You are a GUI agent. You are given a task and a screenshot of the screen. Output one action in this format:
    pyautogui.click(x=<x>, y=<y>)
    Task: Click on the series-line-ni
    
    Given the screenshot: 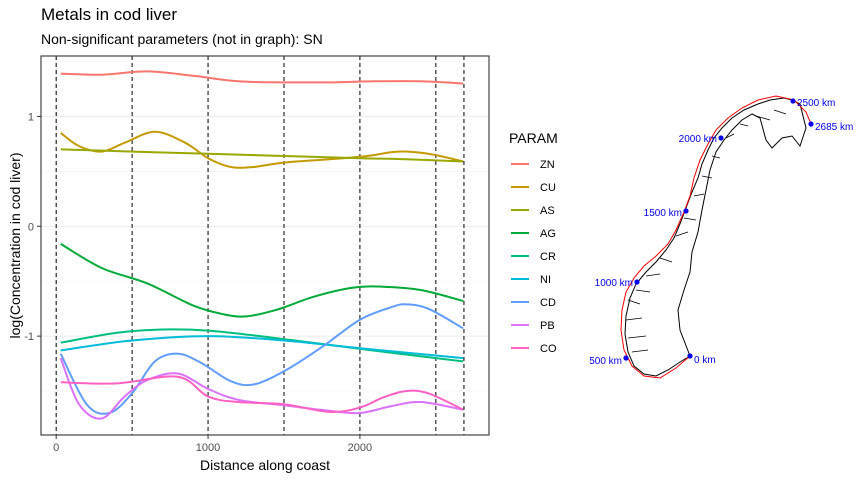 What is the action you would take?
    pyautogui.click(x=262, y=347)
    